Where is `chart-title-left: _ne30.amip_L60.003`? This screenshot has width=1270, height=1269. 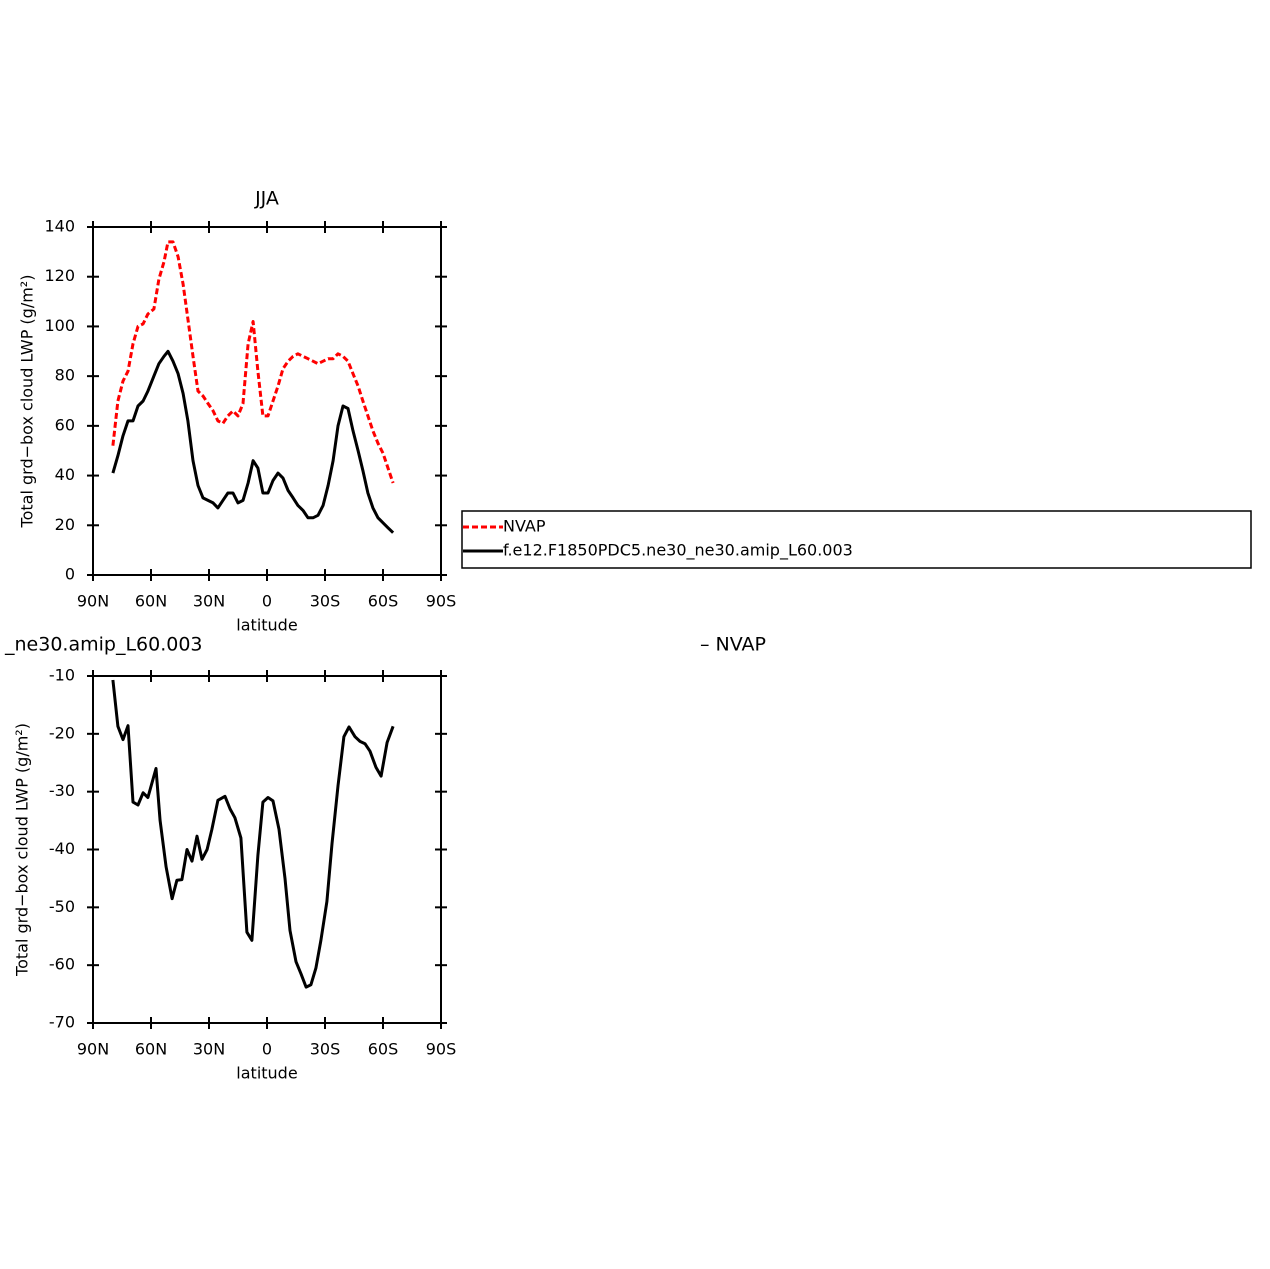
chart-title-left: _ne30.amip_L60.003 is located at coordinates (103, 645).